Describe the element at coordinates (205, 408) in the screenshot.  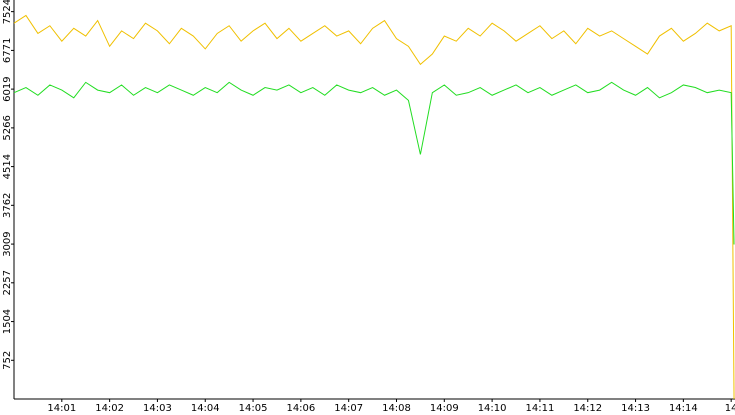
I see `x-tick-label: 14:04` at that location.